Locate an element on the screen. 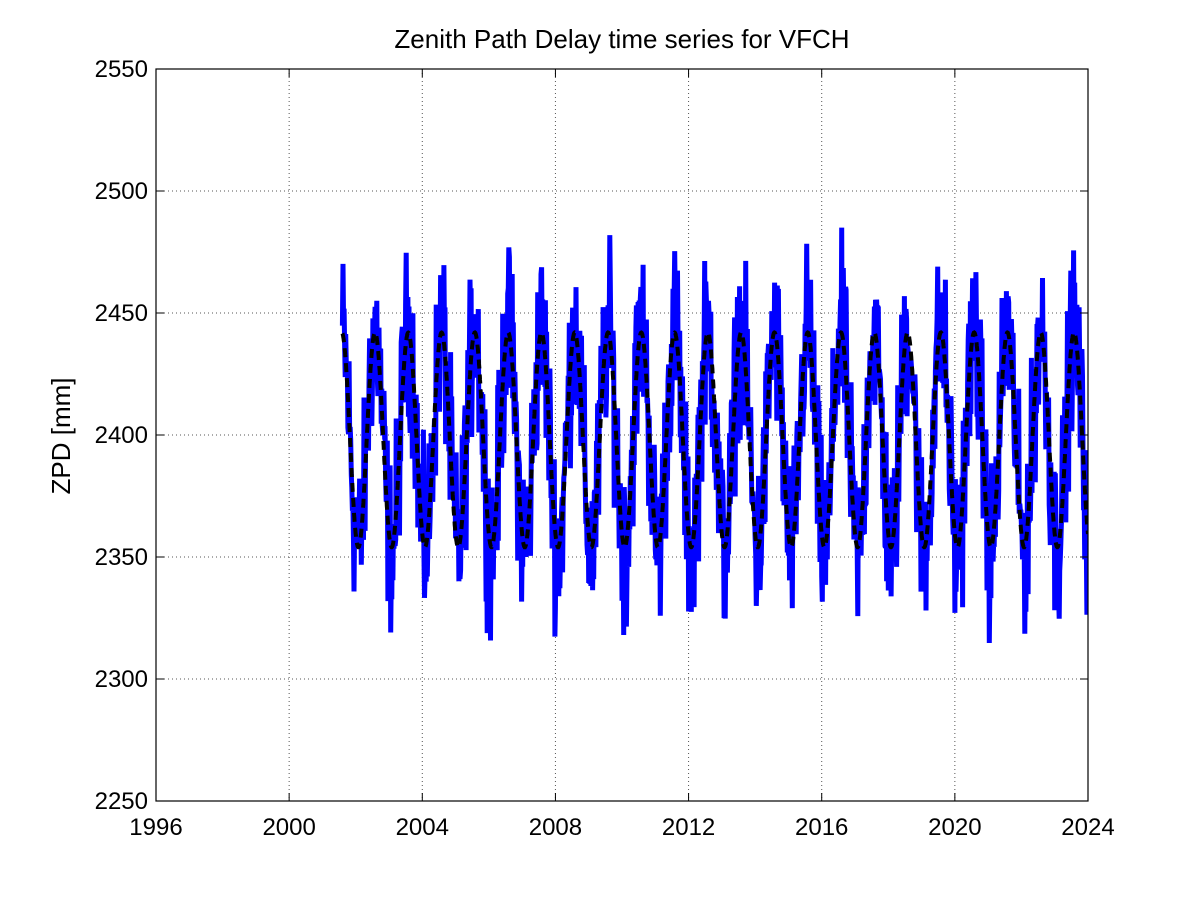  y-tick-label: 2400 is located at coordinates (121, 435).